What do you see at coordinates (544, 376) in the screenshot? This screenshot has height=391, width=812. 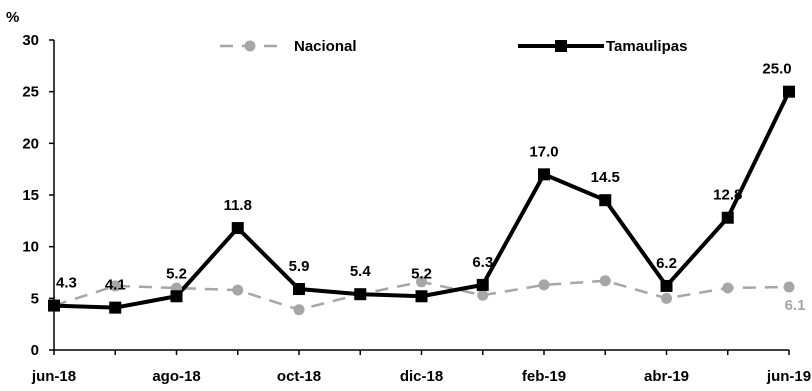 I see `x-tick-label: feb-19` at bounding box center [544, 376].